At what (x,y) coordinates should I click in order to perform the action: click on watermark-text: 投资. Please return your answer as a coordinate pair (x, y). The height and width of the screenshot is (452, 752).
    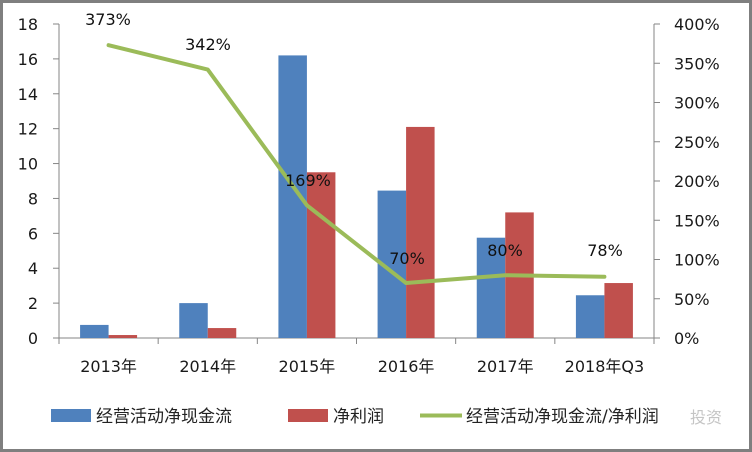
    Looking at the image, I should click on (706, 417).